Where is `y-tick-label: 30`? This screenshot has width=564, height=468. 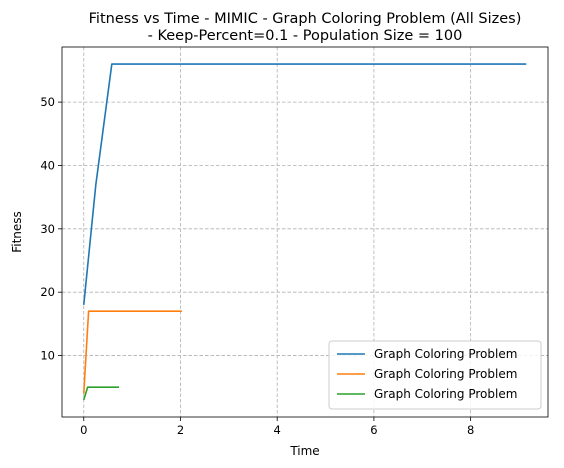
y-tick-label: 30 is located at coordinates (47, 229).